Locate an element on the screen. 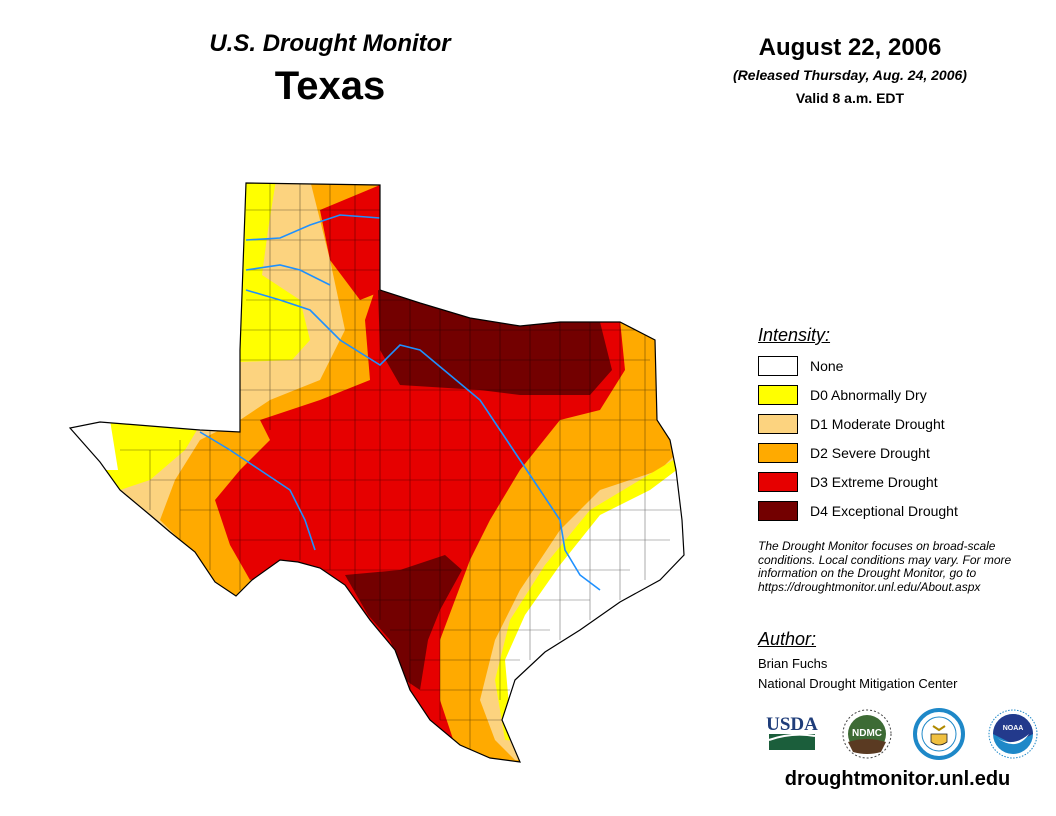 This screenshot has height=816, width=1056. legend-item-d4: D4 Exceptional Drought is located at coordinates (858, 511).